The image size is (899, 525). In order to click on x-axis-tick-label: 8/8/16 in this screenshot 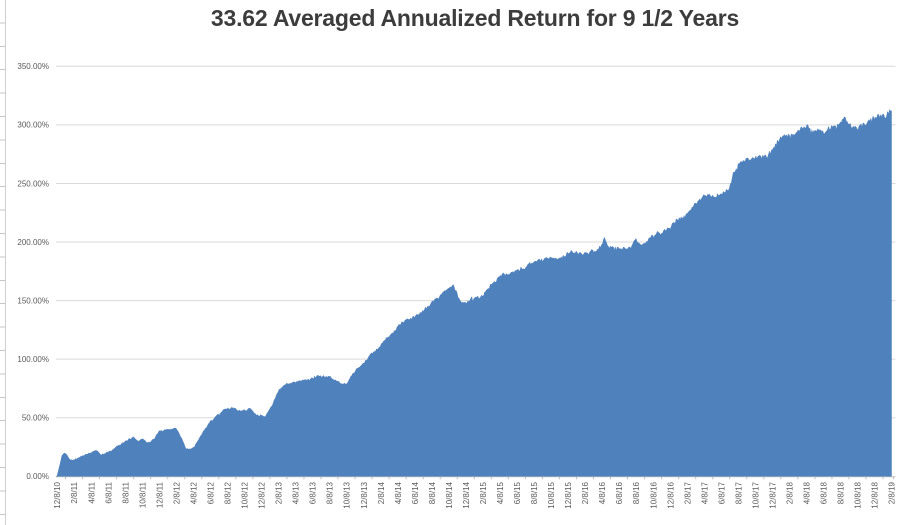, I will do `click(636, 492)`.